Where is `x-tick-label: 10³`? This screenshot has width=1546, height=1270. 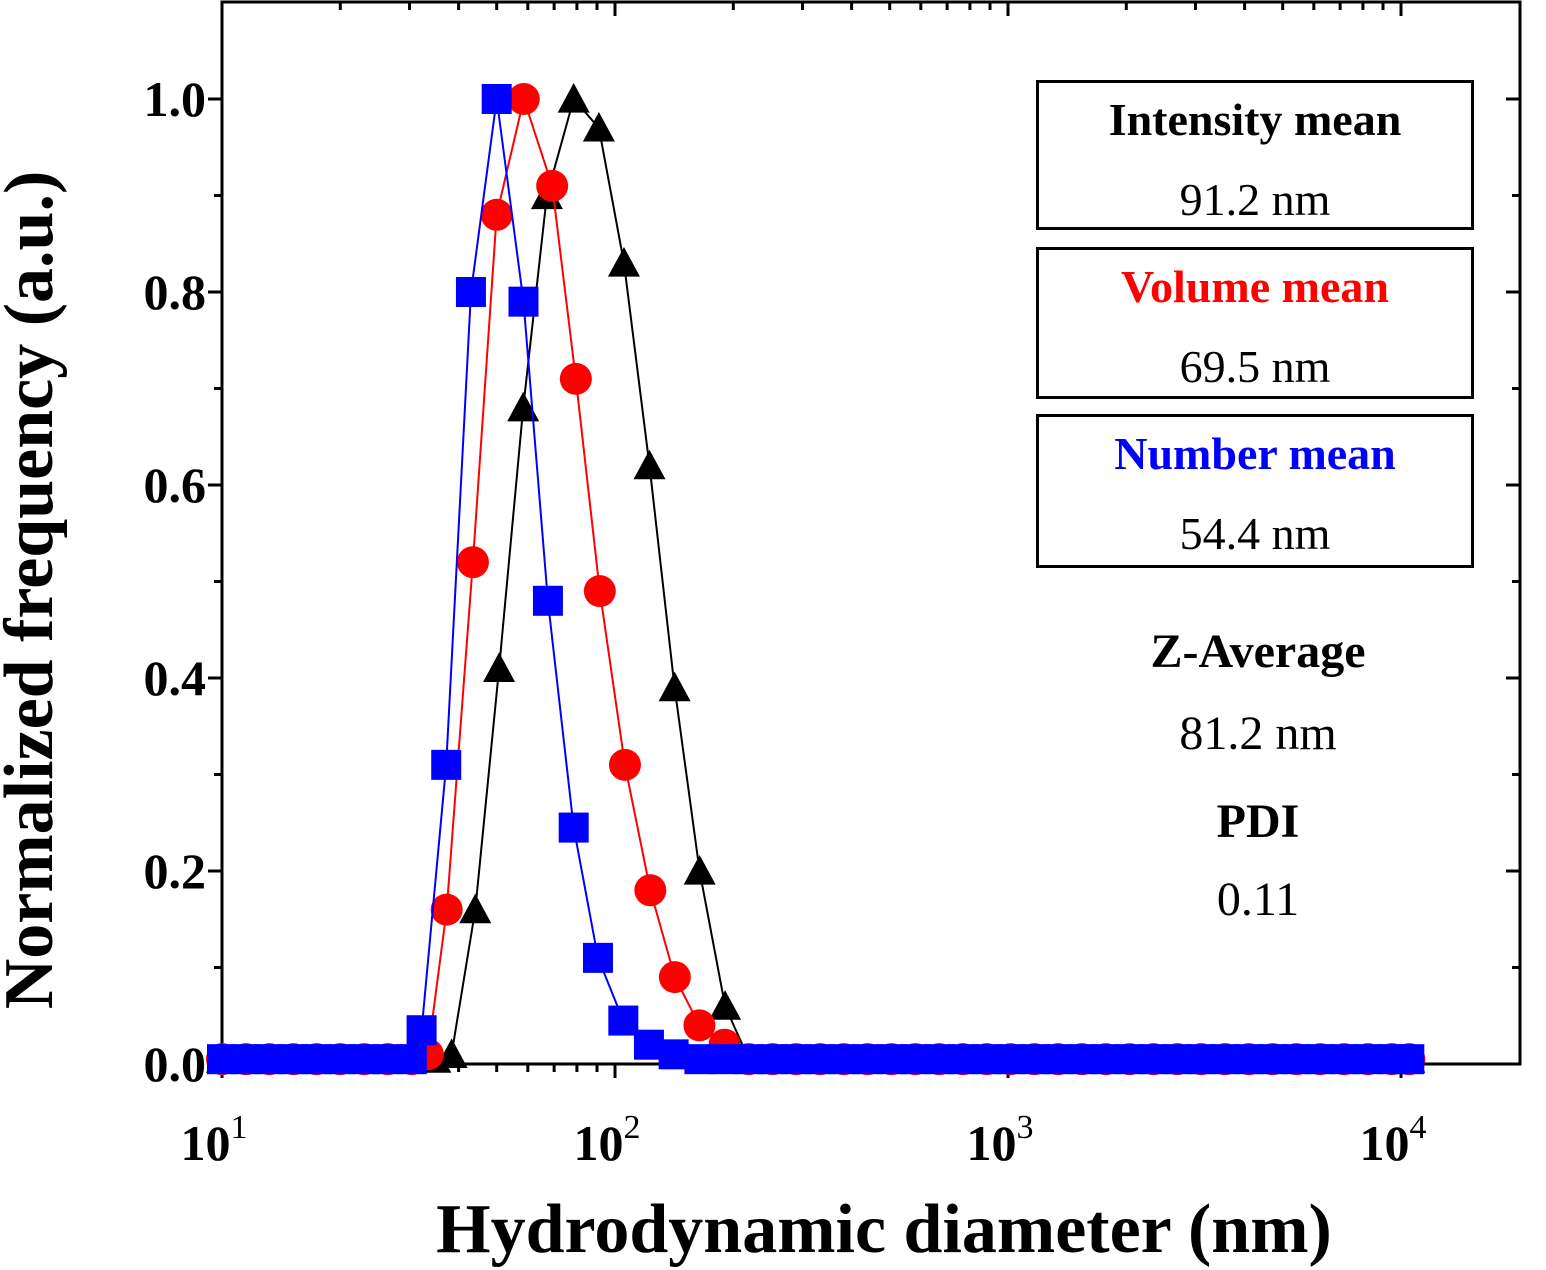 x-tick-label: 10³ is located at coordinates (1000, 1140).